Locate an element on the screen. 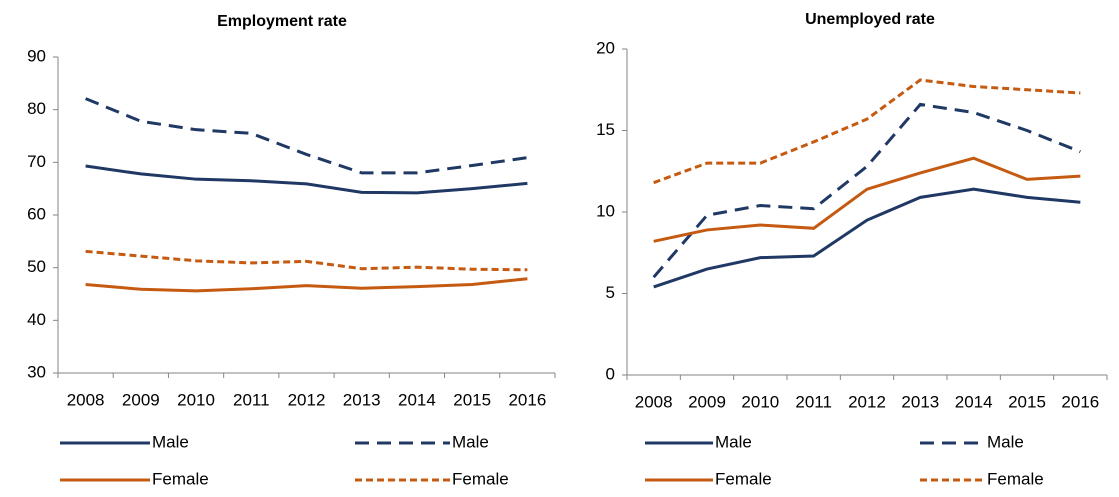 Image resolution: width=1119 pixels, height=497 pixels. chart-title: Unemployed rate is located at coordinates (870, 19).